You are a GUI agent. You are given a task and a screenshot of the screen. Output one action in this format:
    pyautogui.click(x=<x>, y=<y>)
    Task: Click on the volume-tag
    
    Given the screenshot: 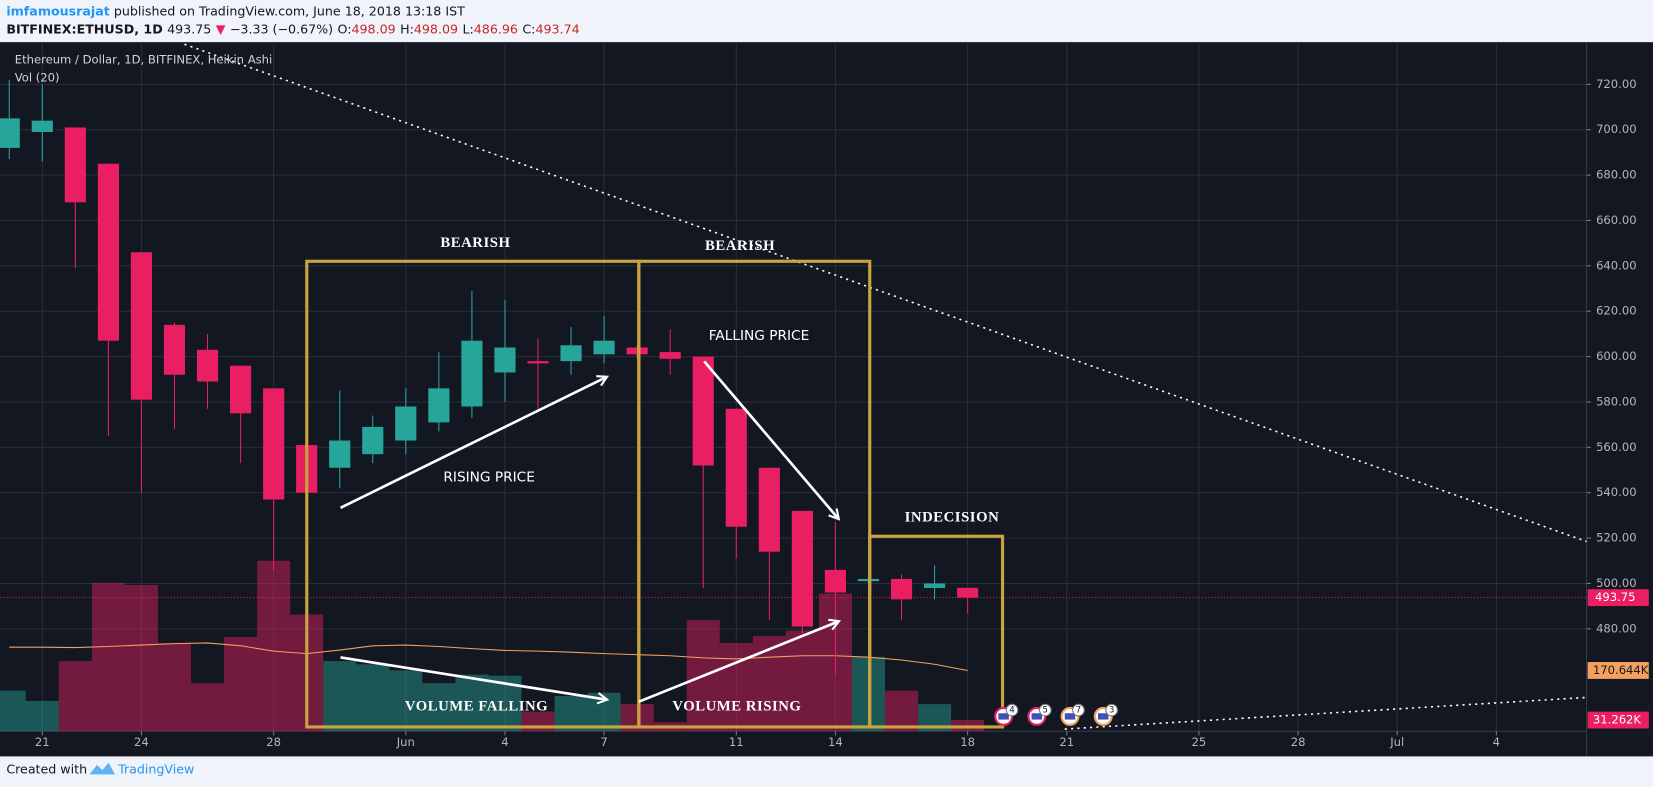 What is the action you would take?
    pyautogui.click(x=1618, y=670)
    